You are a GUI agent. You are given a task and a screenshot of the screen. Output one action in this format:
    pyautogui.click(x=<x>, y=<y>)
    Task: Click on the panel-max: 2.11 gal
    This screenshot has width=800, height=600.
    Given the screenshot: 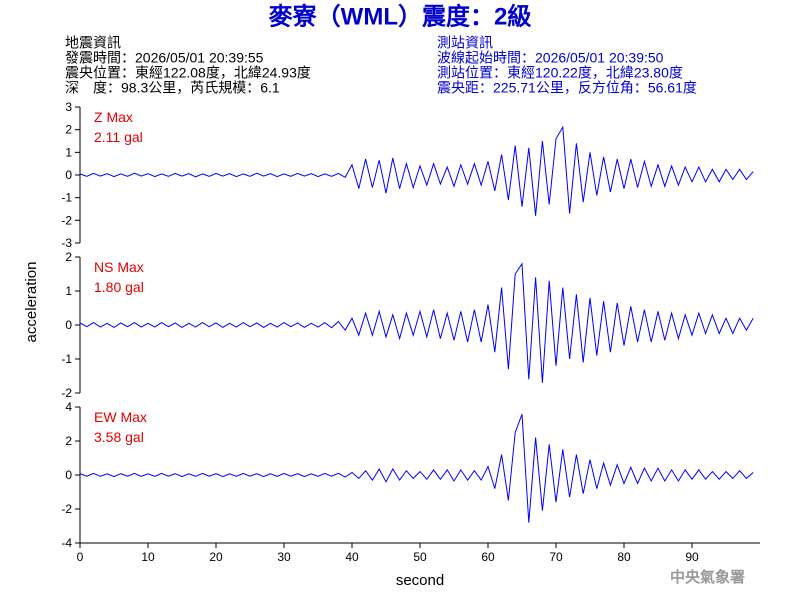 What is the action you would take?
    pyautogui.click(x=118, y=137)
    